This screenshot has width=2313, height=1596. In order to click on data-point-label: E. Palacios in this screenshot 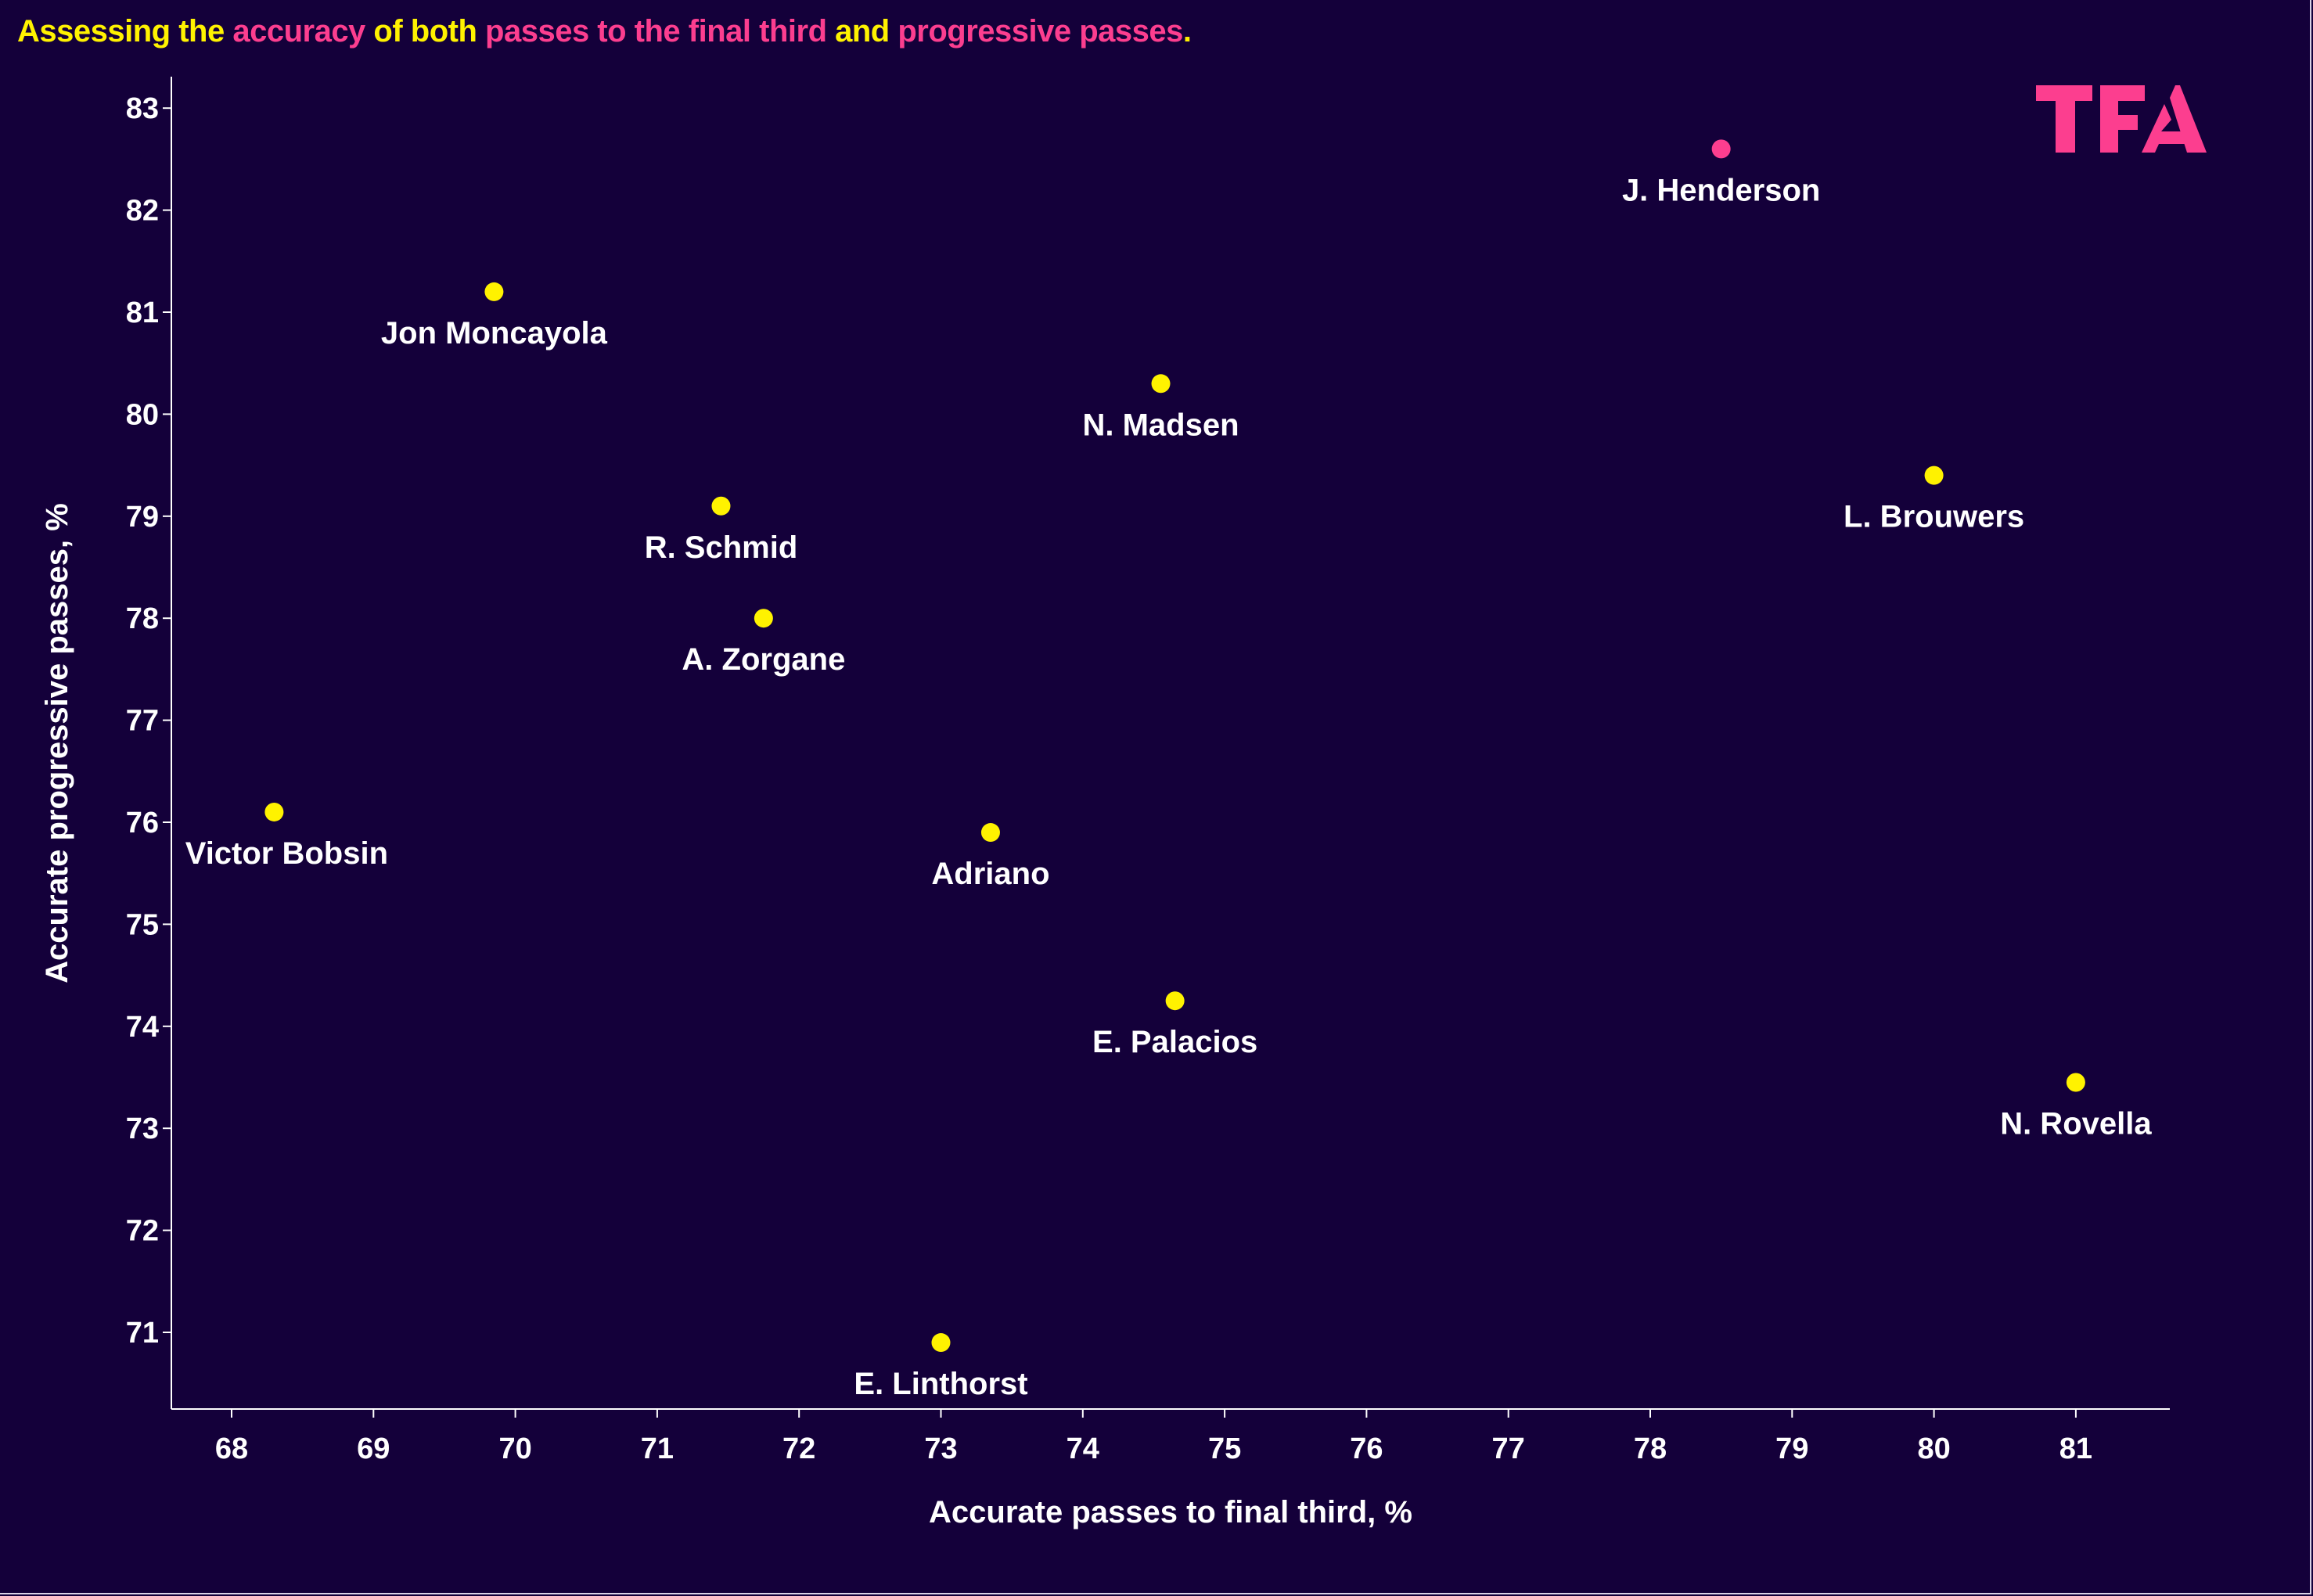, I will do `click(1174, 1042)`.